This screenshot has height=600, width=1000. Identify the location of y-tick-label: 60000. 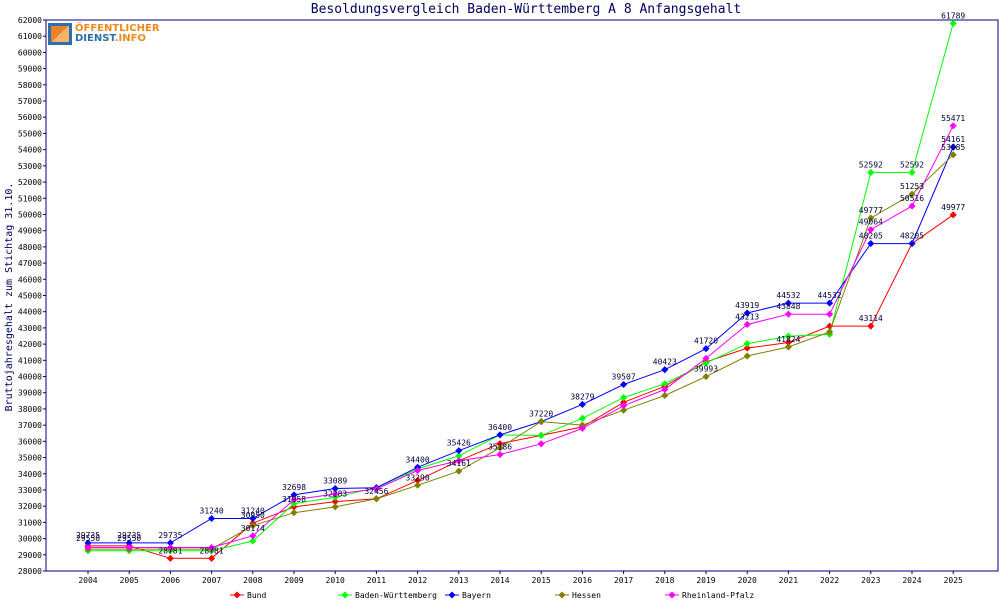
(30, 52).